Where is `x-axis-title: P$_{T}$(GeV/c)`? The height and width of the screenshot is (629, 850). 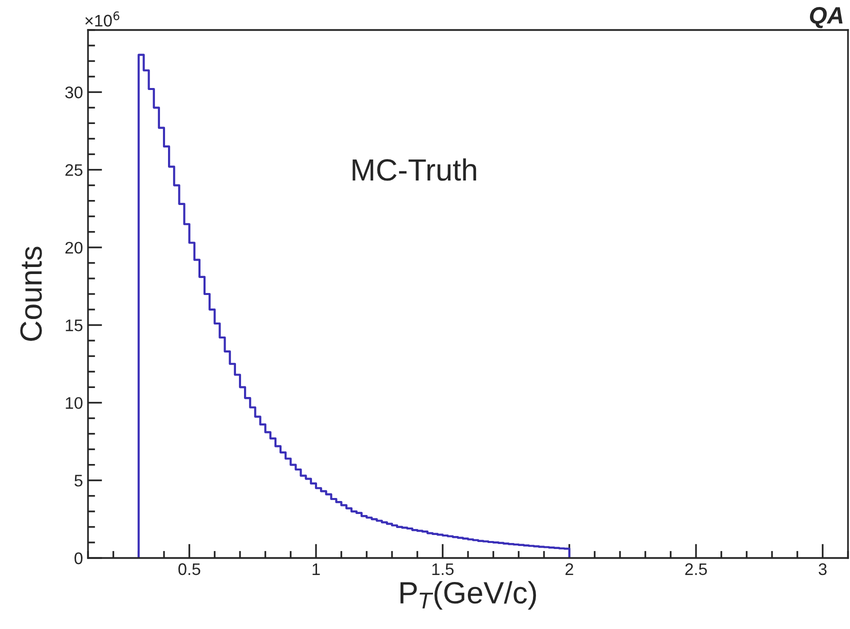 x-axis-title: P$_{T}$(GeV/c) is located at coordinates (468, 595).